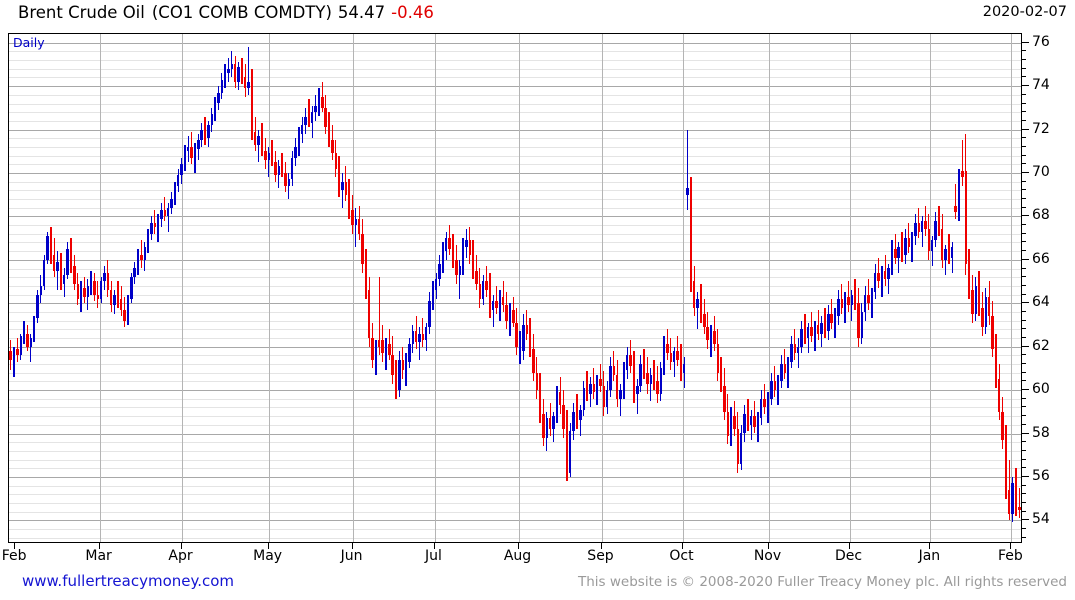 Image resolution: width=1075 pixels, height=600 pixels. I want to click on price-change: -0.46, so click(412, 12).